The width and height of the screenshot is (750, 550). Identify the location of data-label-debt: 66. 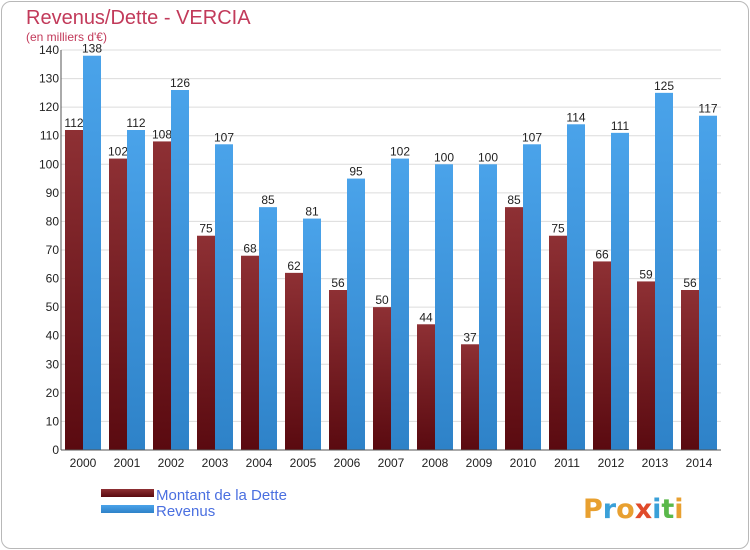
(602, 254).